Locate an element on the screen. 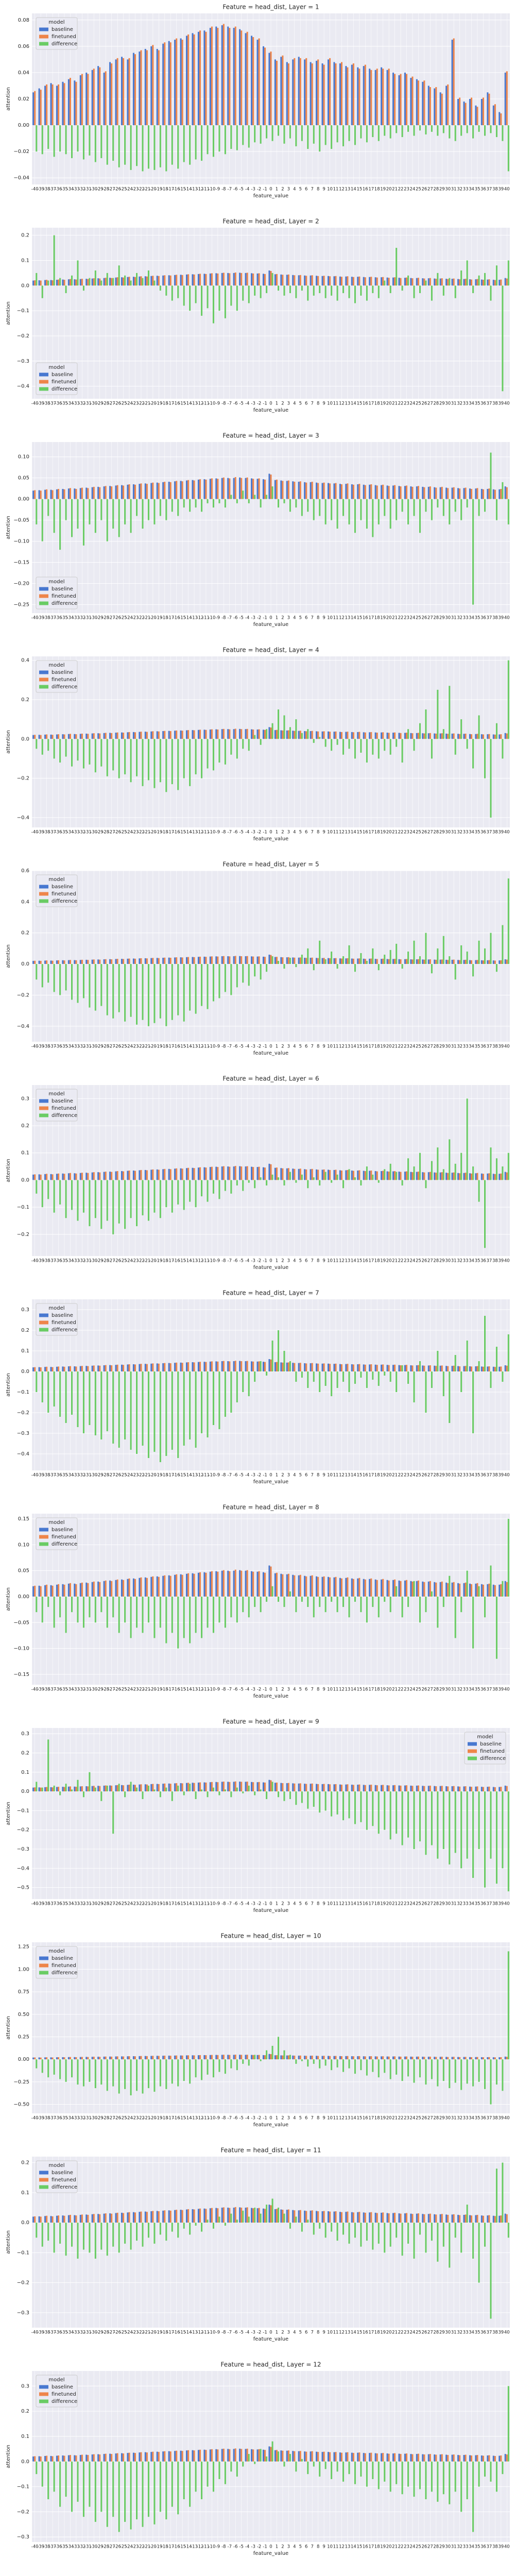 The height and width of the screenshot is (2576, 515). x-tick-label: -21 is located at coordinates (146, 2119).